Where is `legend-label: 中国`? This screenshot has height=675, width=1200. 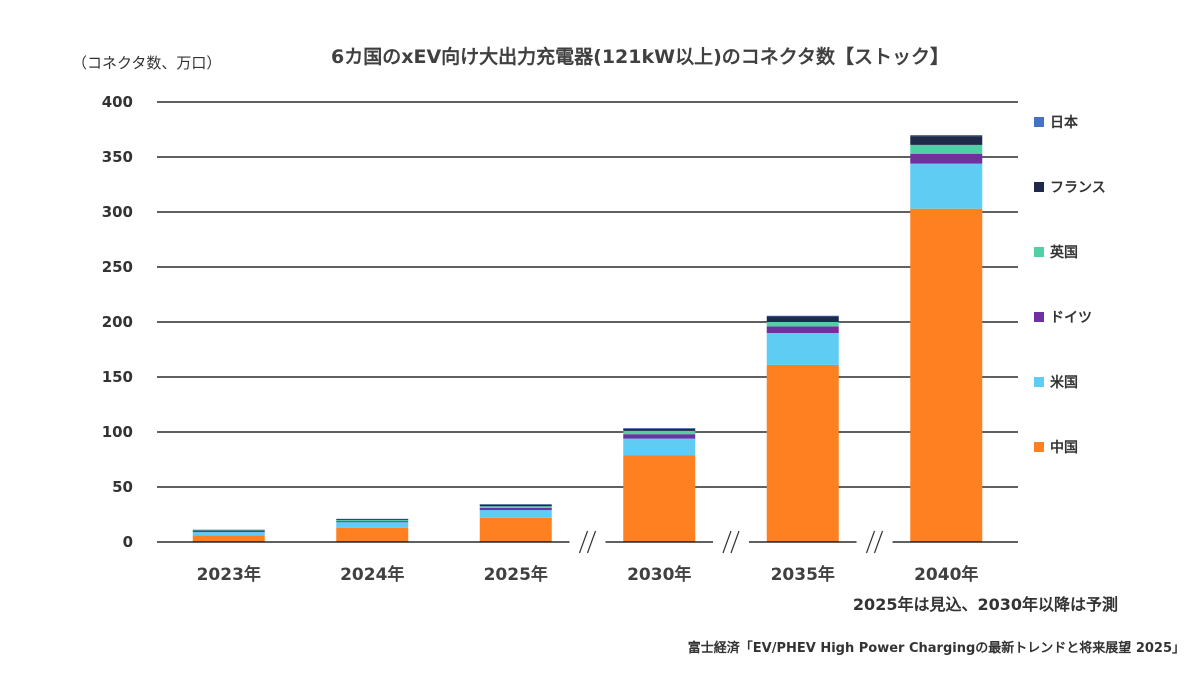
legend-label: 中国 is located at coordinates (1064, 447).